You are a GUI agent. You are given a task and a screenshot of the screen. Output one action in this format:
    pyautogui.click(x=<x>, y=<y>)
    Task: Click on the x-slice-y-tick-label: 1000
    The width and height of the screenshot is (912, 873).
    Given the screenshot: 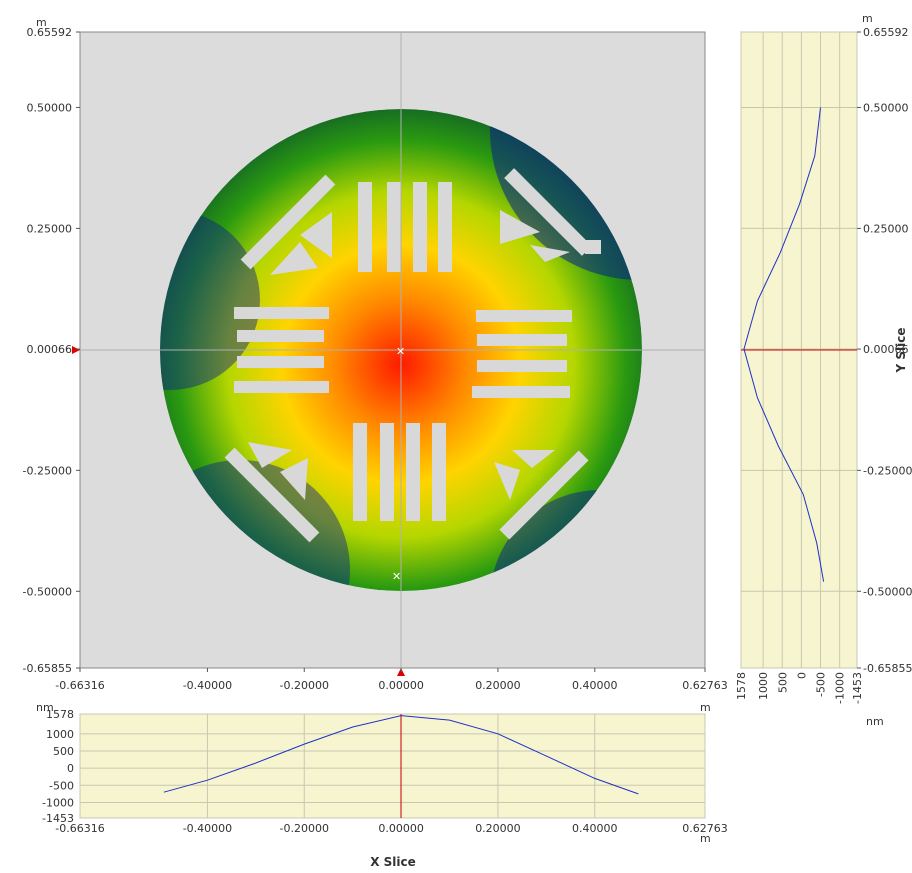 What is the action you would take?
    pyautogui.click(x=60, y=734)
    